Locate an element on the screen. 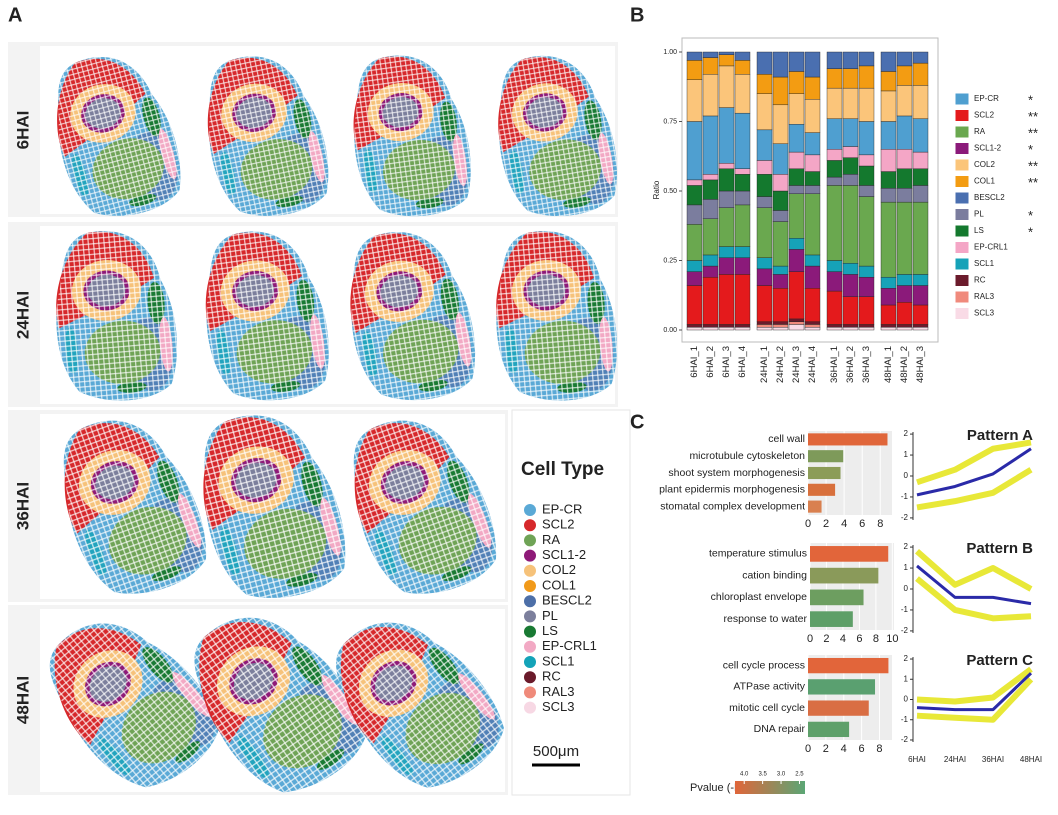  legend-label: COL1 is located at coordinates (559, 584).